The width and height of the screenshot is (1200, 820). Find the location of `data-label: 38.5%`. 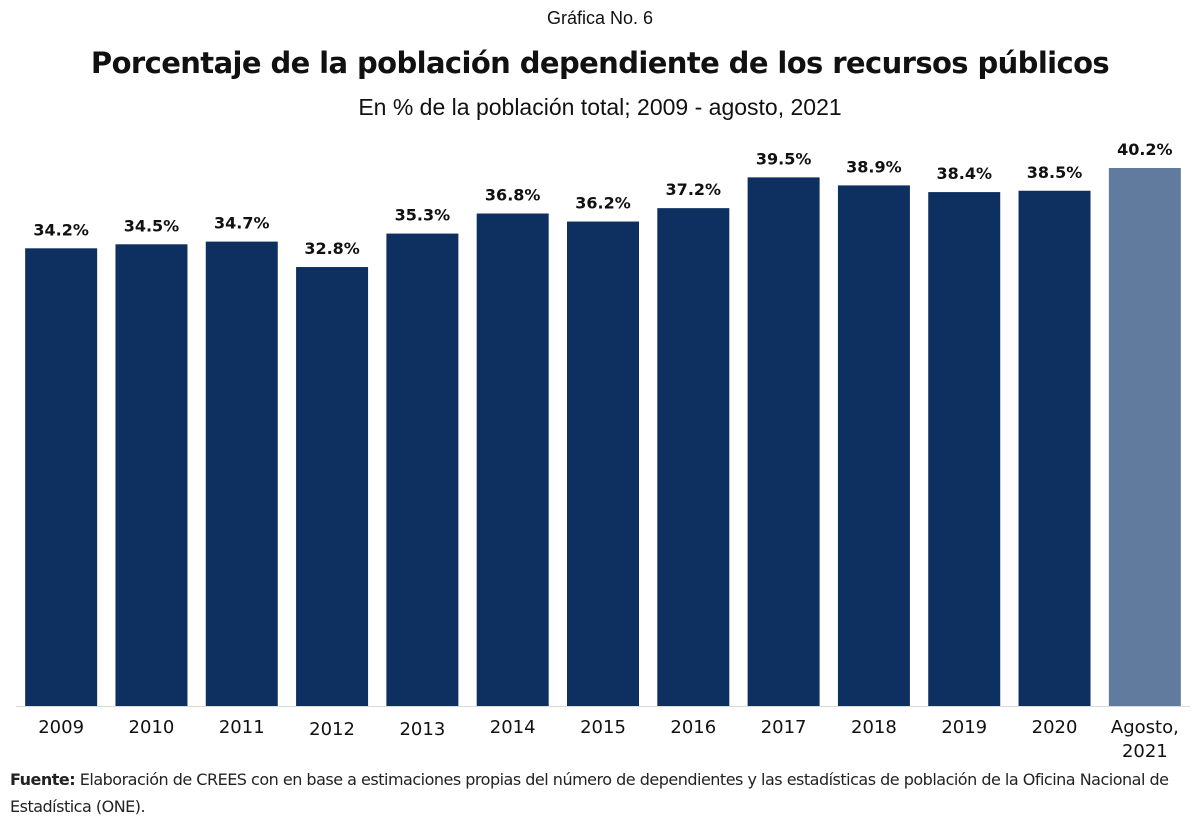

data-label: 38.5% is located at coordinates (1055, 172).